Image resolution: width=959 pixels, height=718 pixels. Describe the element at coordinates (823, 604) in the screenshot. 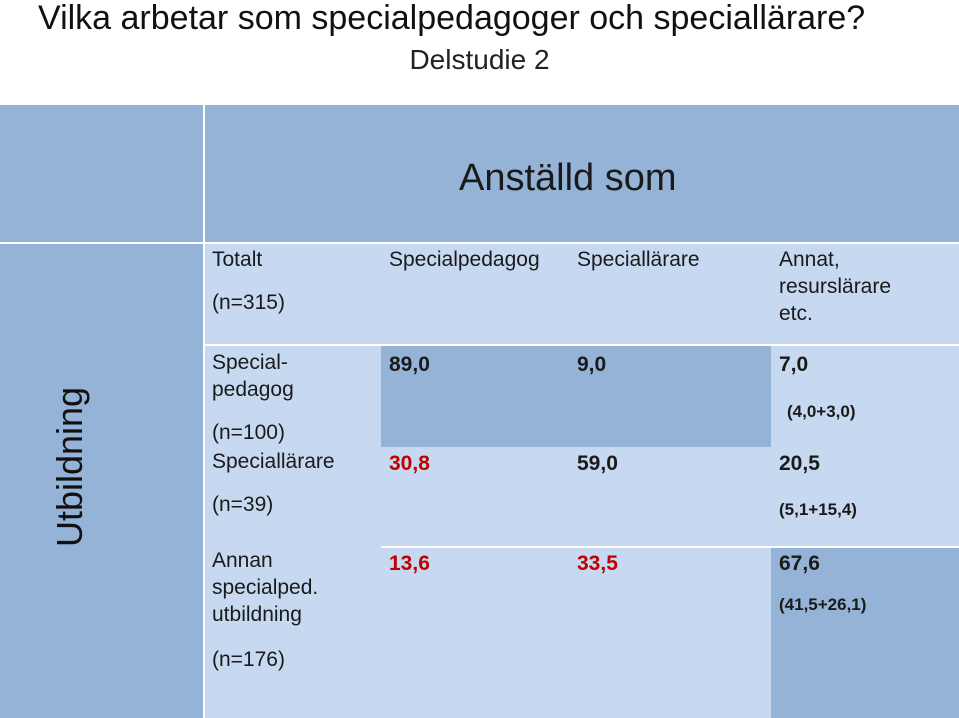

I see `row-3-breakdown: (41,5+26,1)` at that location.